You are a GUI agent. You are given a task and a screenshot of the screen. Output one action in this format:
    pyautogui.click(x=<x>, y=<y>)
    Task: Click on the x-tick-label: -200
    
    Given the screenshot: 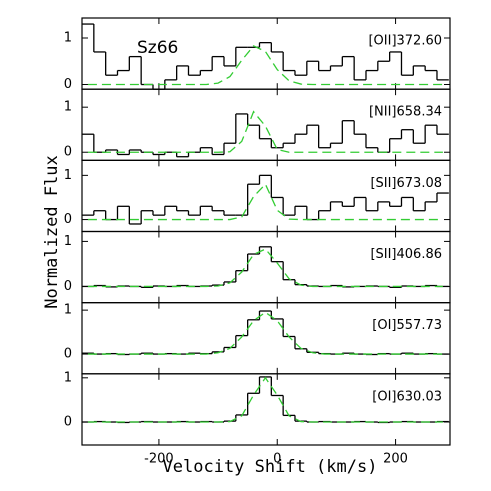 What is the action you would take?
    pyautogui.click(x=159, y=459)
    